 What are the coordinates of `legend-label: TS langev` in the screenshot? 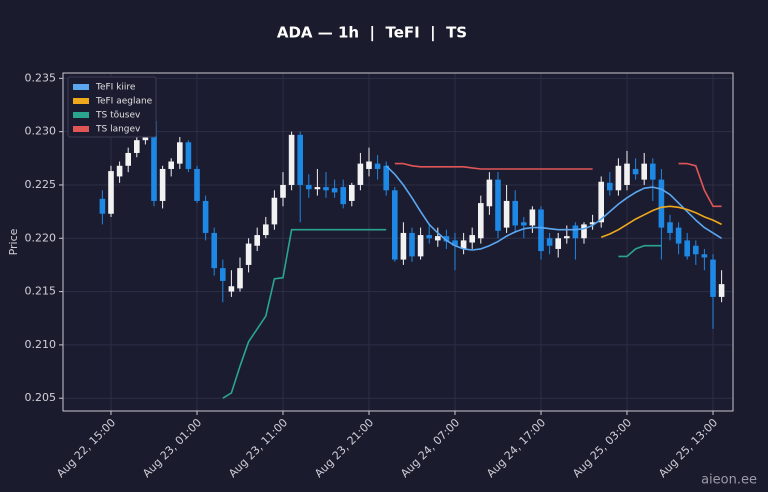 It's located at (118, 130).